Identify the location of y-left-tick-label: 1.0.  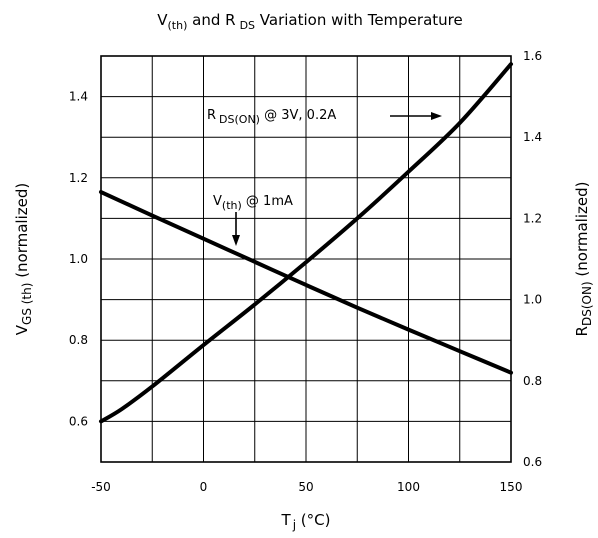
(78, 259).